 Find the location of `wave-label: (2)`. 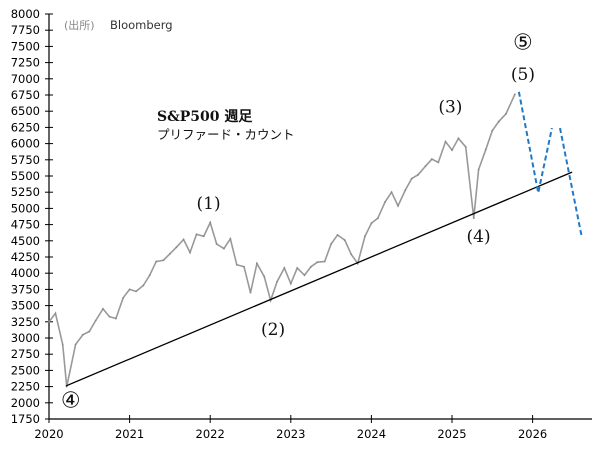

wave-label: (2) is located at coordinates (273, 330).